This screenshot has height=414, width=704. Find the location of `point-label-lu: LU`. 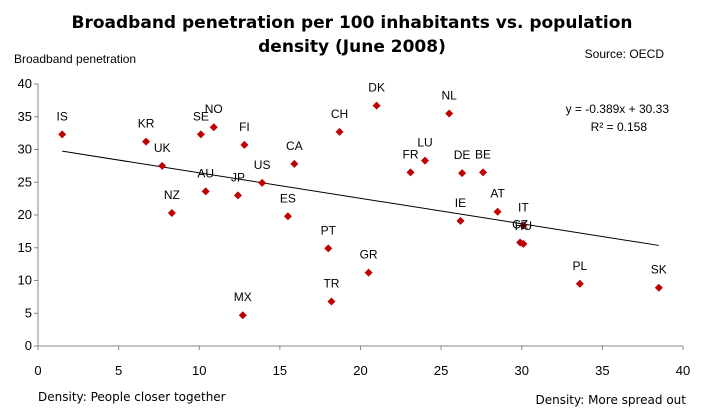

point-label-lu: LU is located at coordinates (424, 143).